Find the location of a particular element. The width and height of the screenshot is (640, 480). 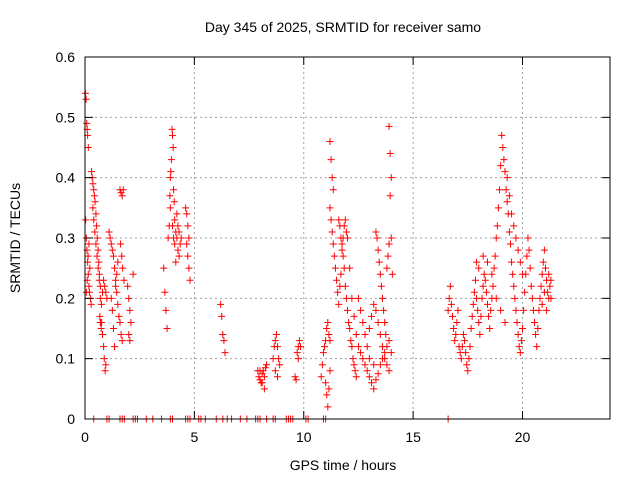

y-tick-label: 0.1 is located at coordinates (66, 359).